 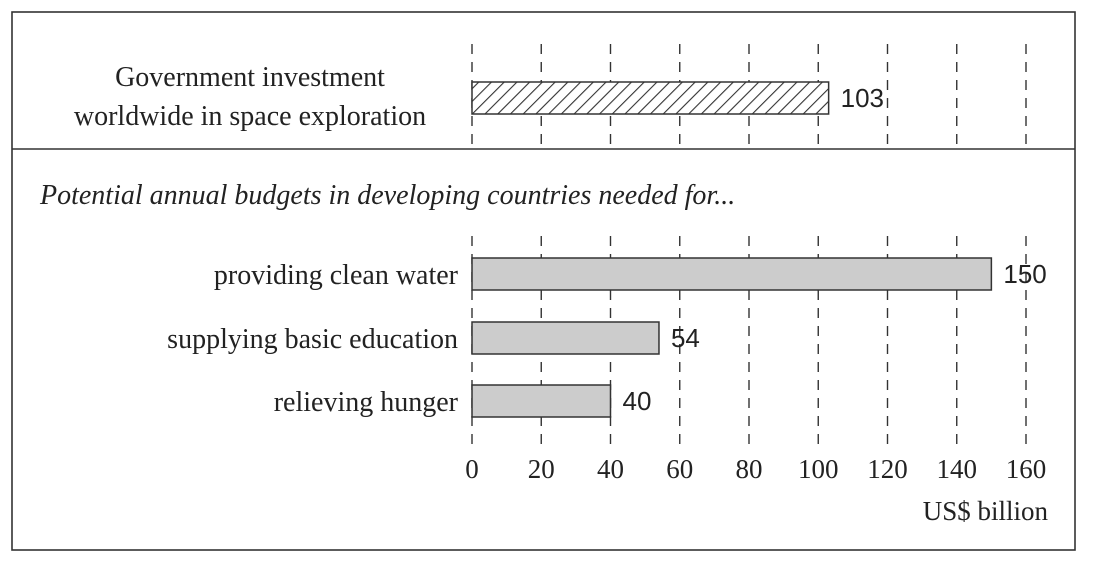 I want to click on x-tick-label: 120, so click(x=887, y=469).